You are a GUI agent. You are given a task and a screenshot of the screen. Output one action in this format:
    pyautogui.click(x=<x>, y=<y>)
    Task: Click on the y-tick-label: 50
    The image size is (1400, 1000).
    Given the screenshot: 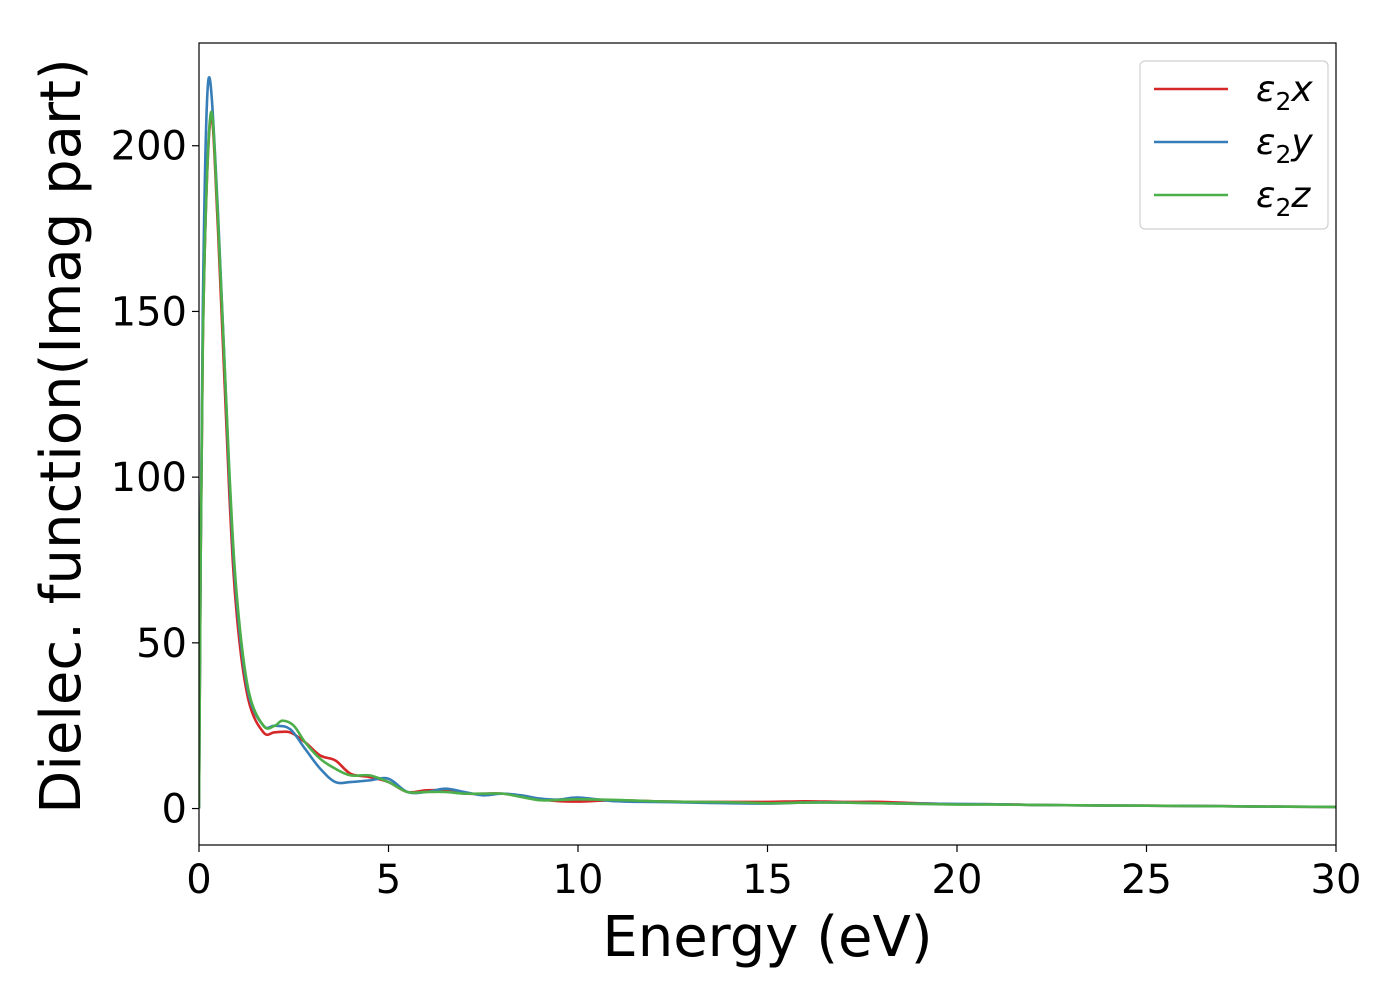 What is the action you would take?
    pyautogui.click(x=161, y=644)
    